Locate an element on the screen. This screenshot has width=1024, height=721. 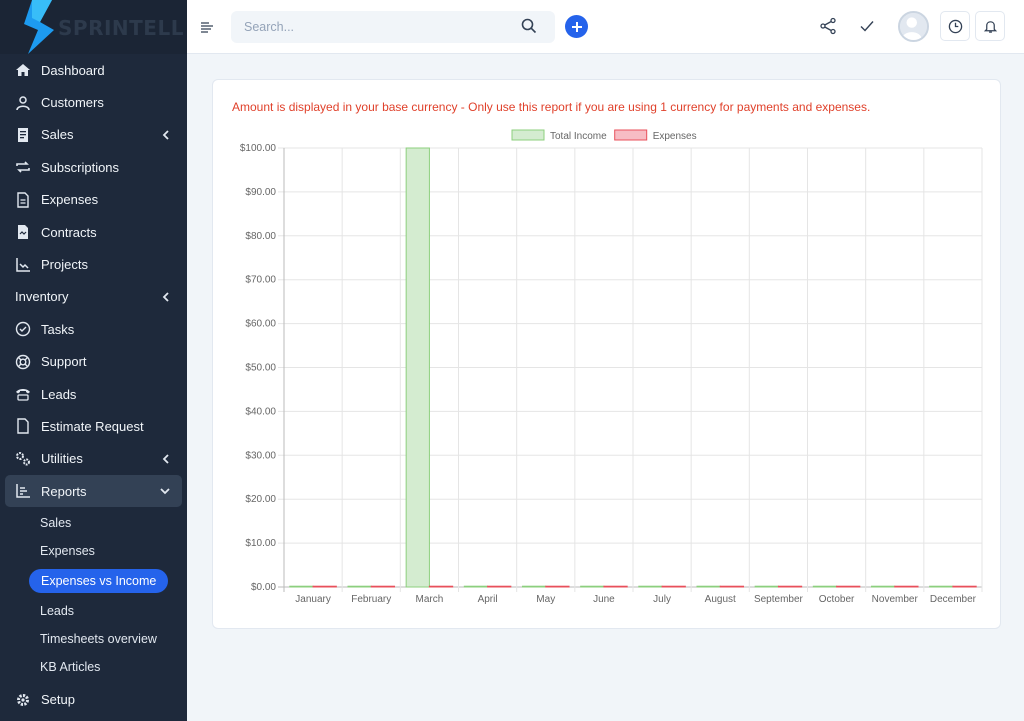
user-avatar is located at coordinates (913, 26).